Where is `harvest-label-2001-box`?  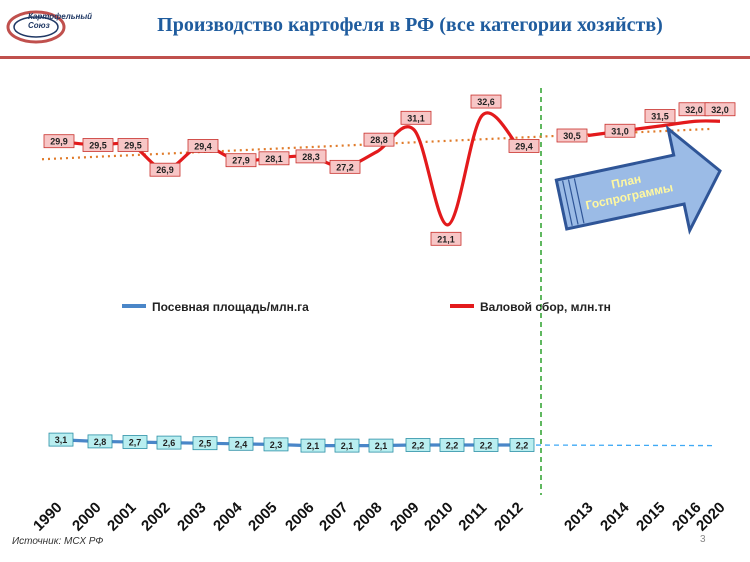 harvest-label-2001-box is located at coordinates (133, 145).